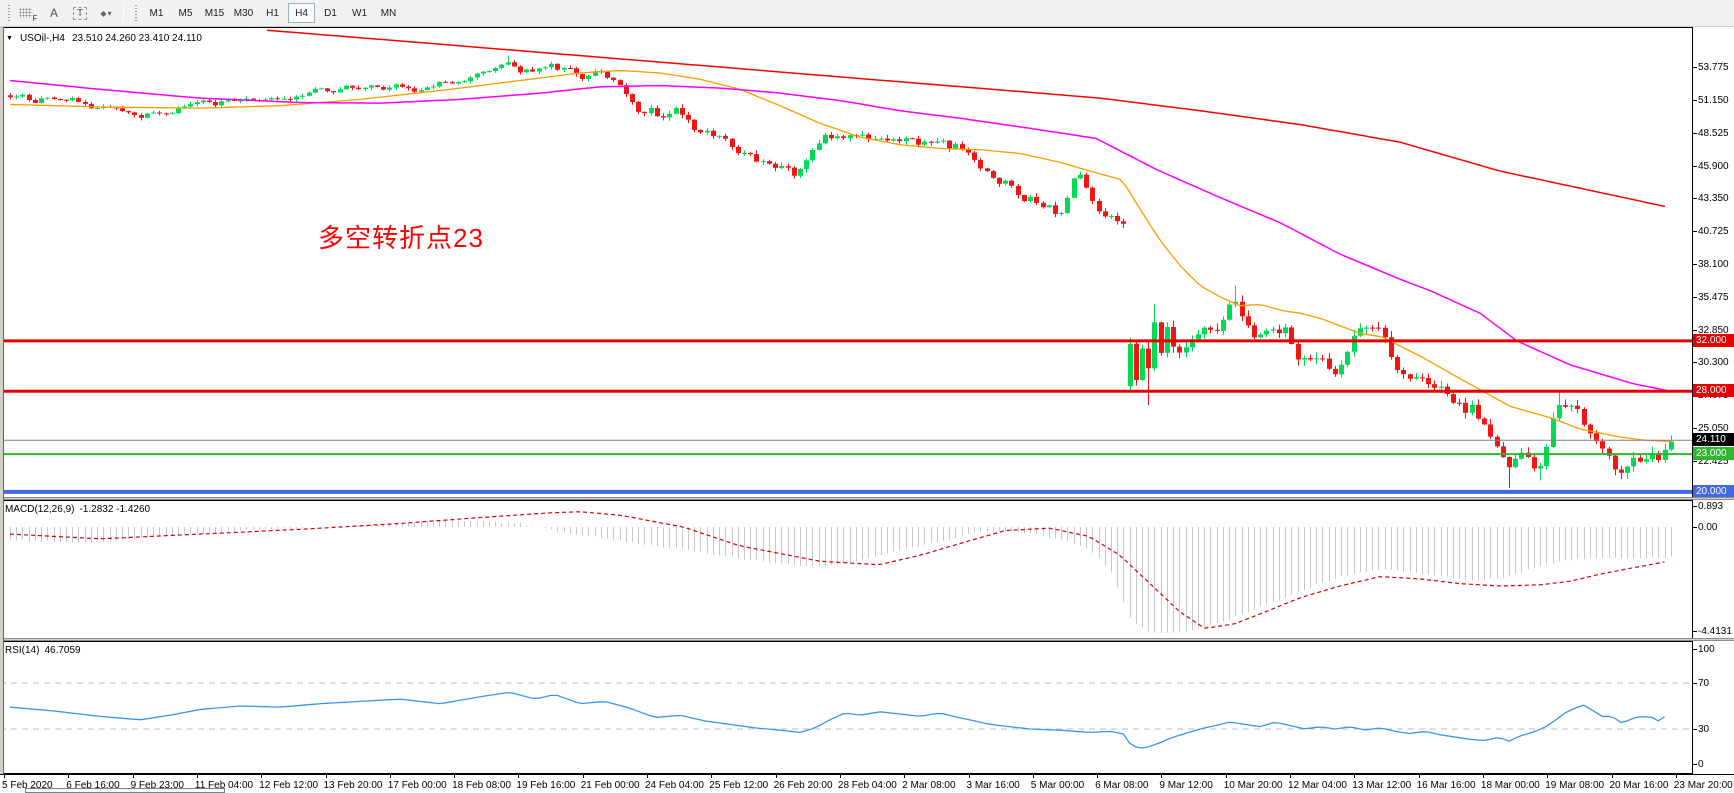  What do you see at coordinates (1704, 729) in the screenshot?
I see `rsi-tick-label: 30` at bounding box center [1704, 729].